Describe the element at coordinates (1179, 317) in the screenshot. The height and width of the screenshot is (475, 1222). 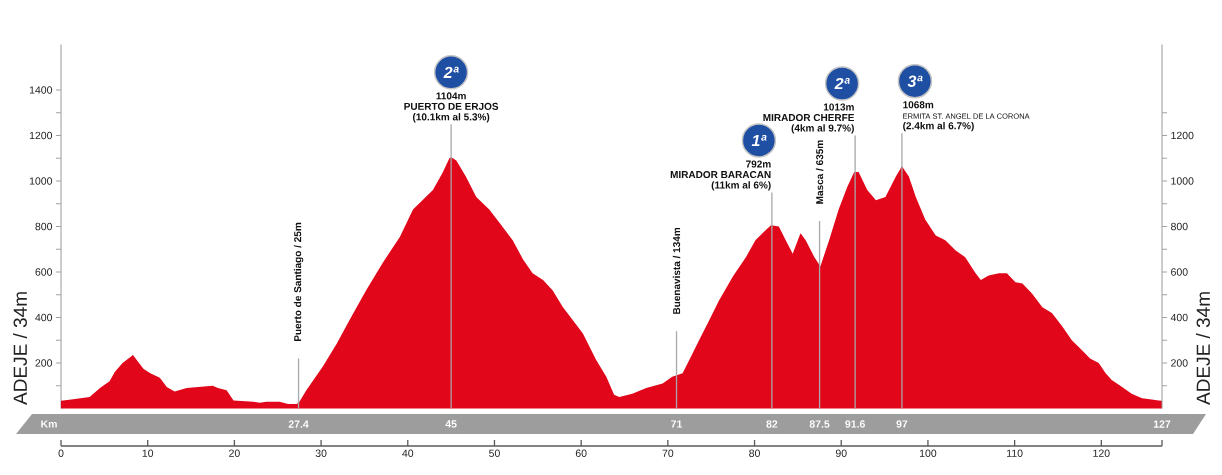
I see `y2-tick-label: 400` at that location.